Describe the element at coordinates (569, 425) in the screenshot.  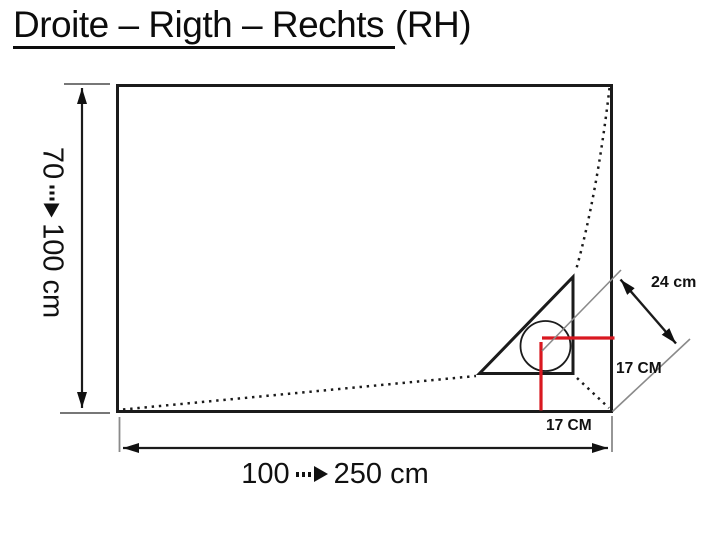
I see `drain-offset-bottom-label: 17 CM` at that location.